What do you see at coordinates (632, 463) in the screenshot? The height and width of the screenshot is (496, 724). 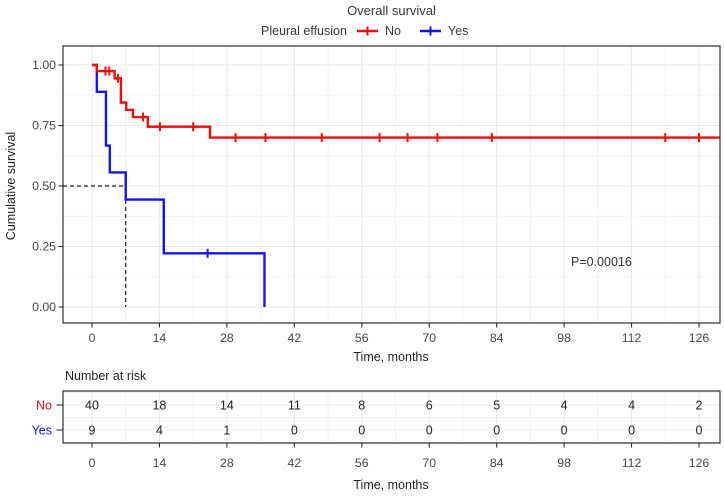 I see `risk-x-tick-label: 112` at bounding box center [632, 463].